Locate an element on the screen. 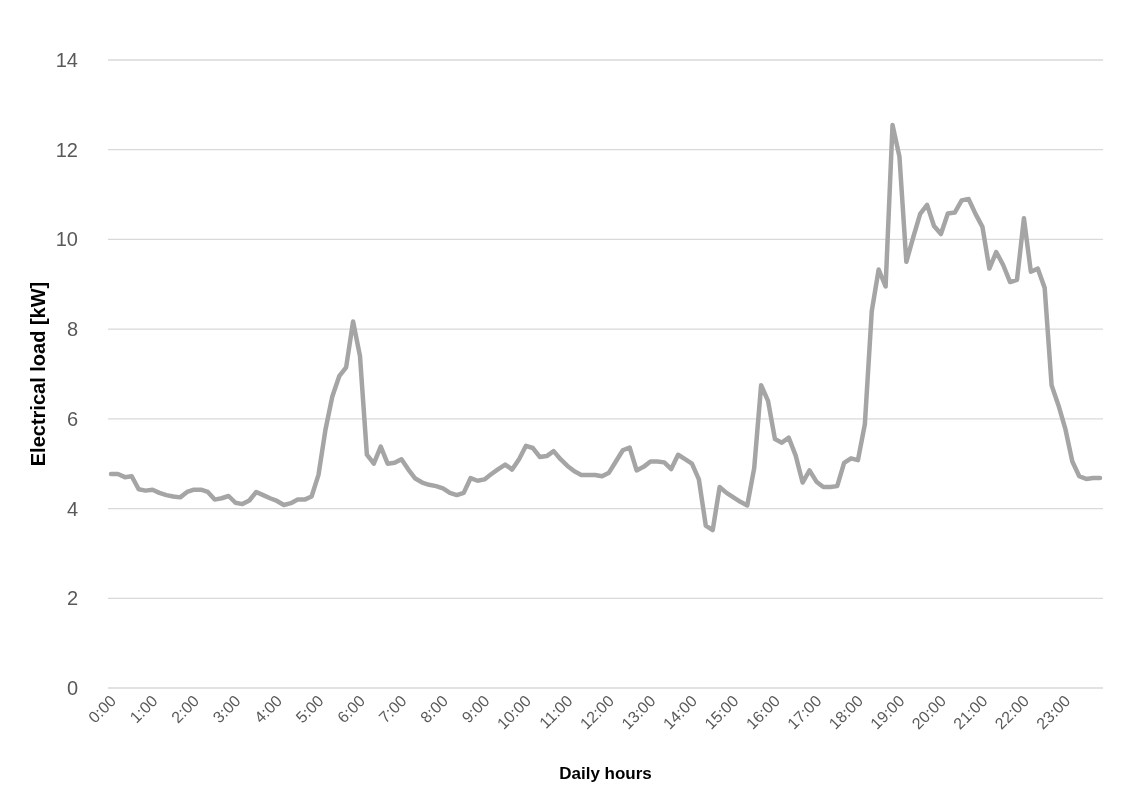 The width and height of the screenshot is (1134, 788). x-tick-label: 3:00 is located at coordinates (226, 709).